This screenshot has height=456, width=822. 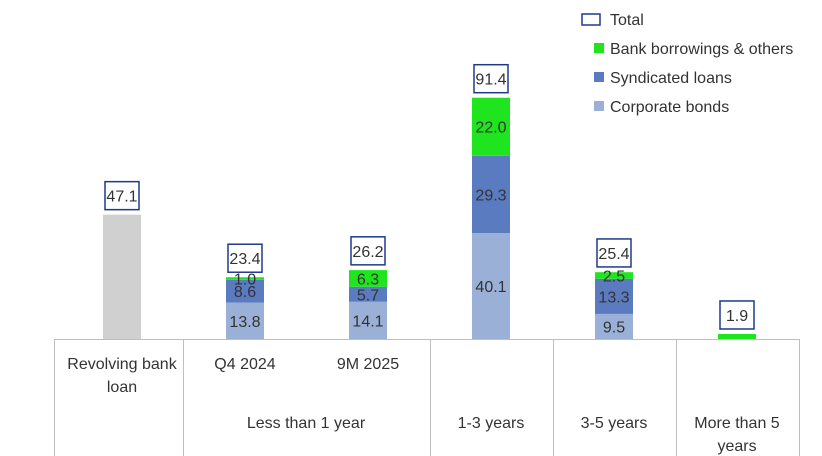 I want to click on total-label: 91.4, so click(x=490, y=80).